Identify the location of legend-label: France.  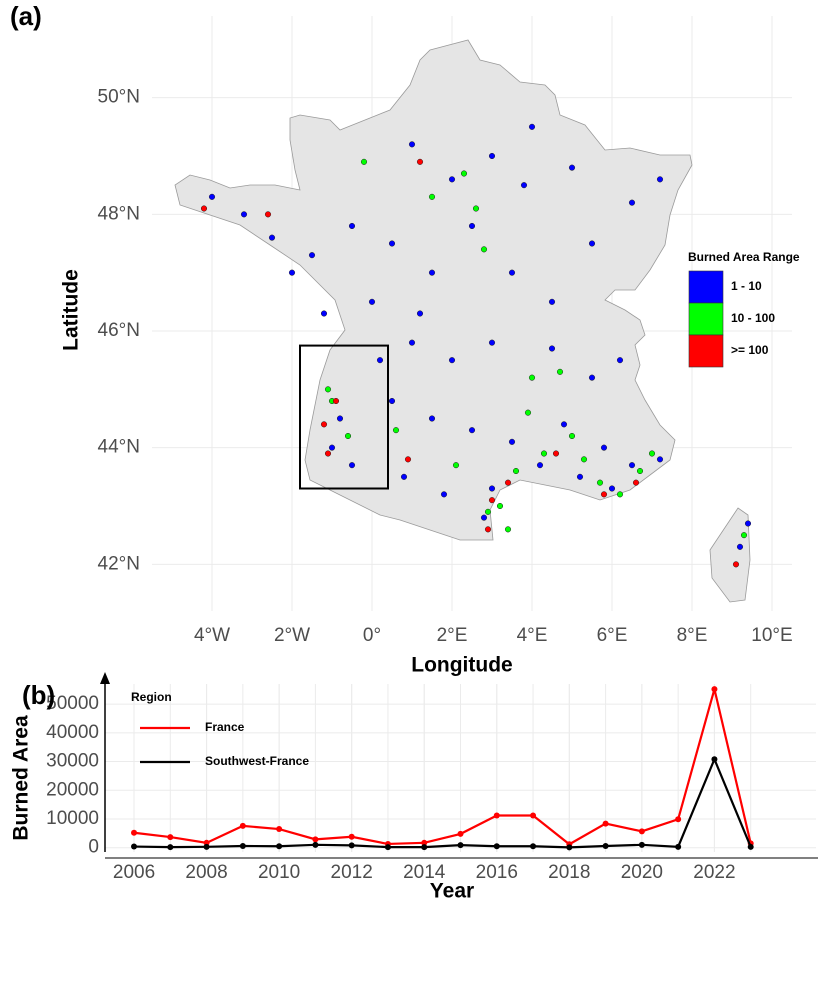
(225, 727).